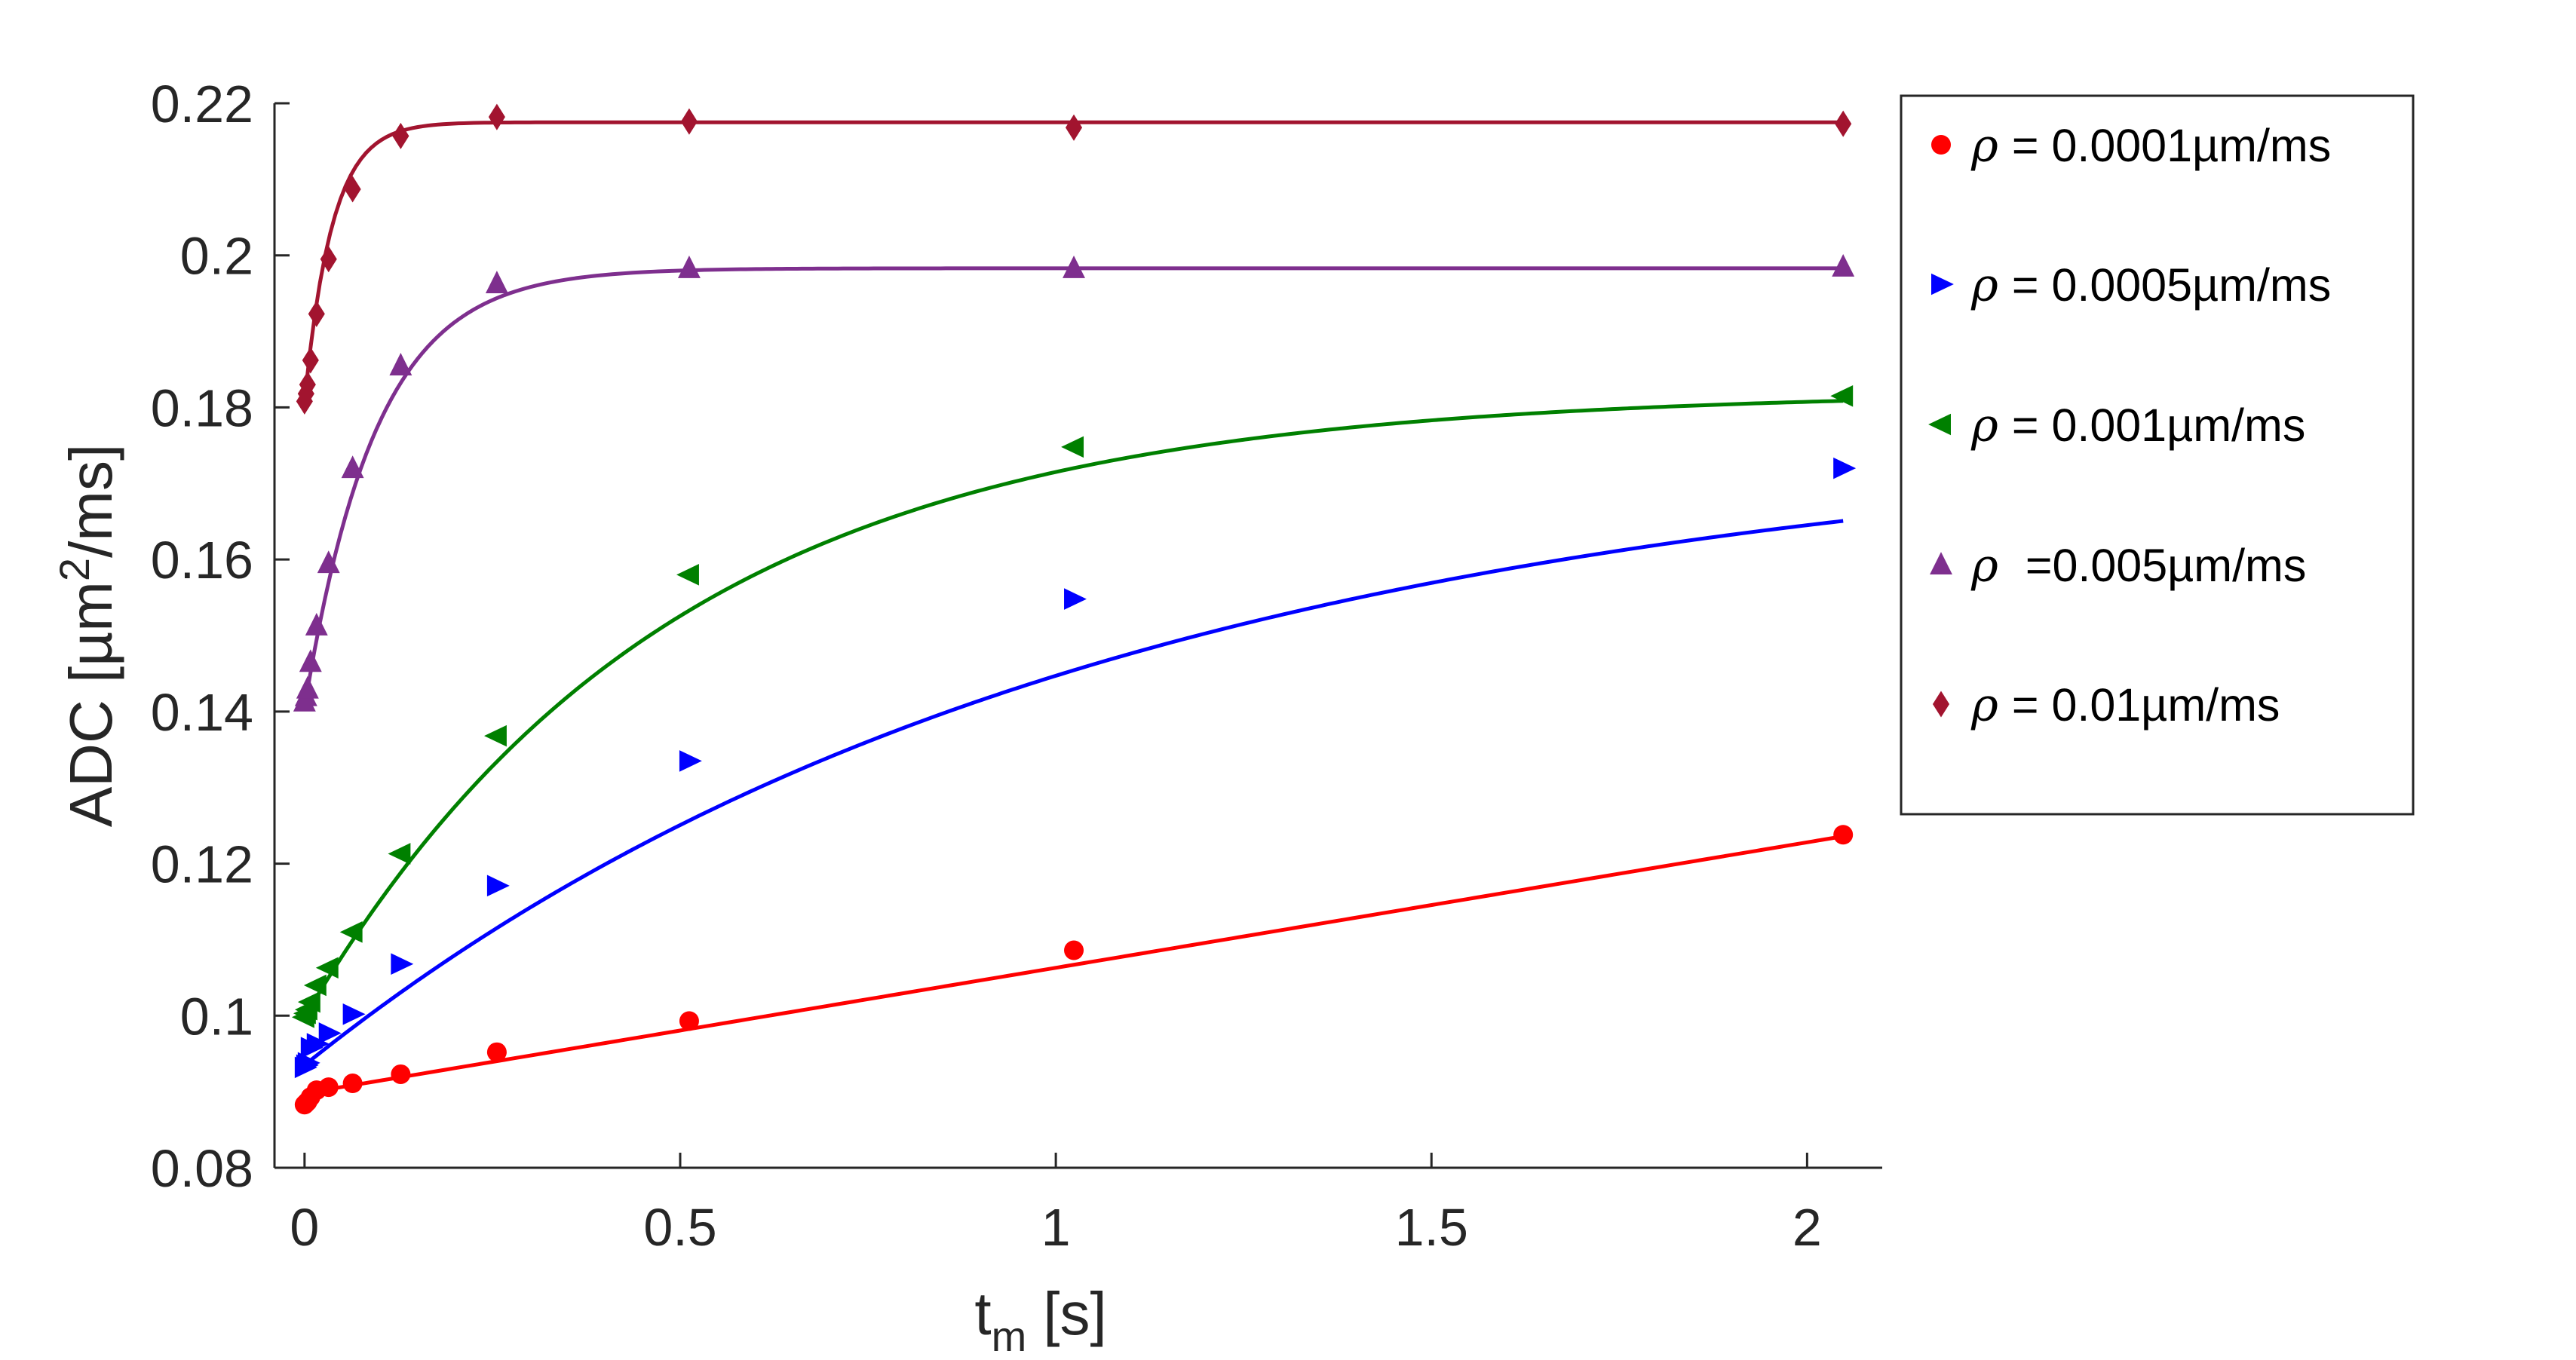  I want to click on y-axis-label: ADC [µm2/ms], so click(87, 635).